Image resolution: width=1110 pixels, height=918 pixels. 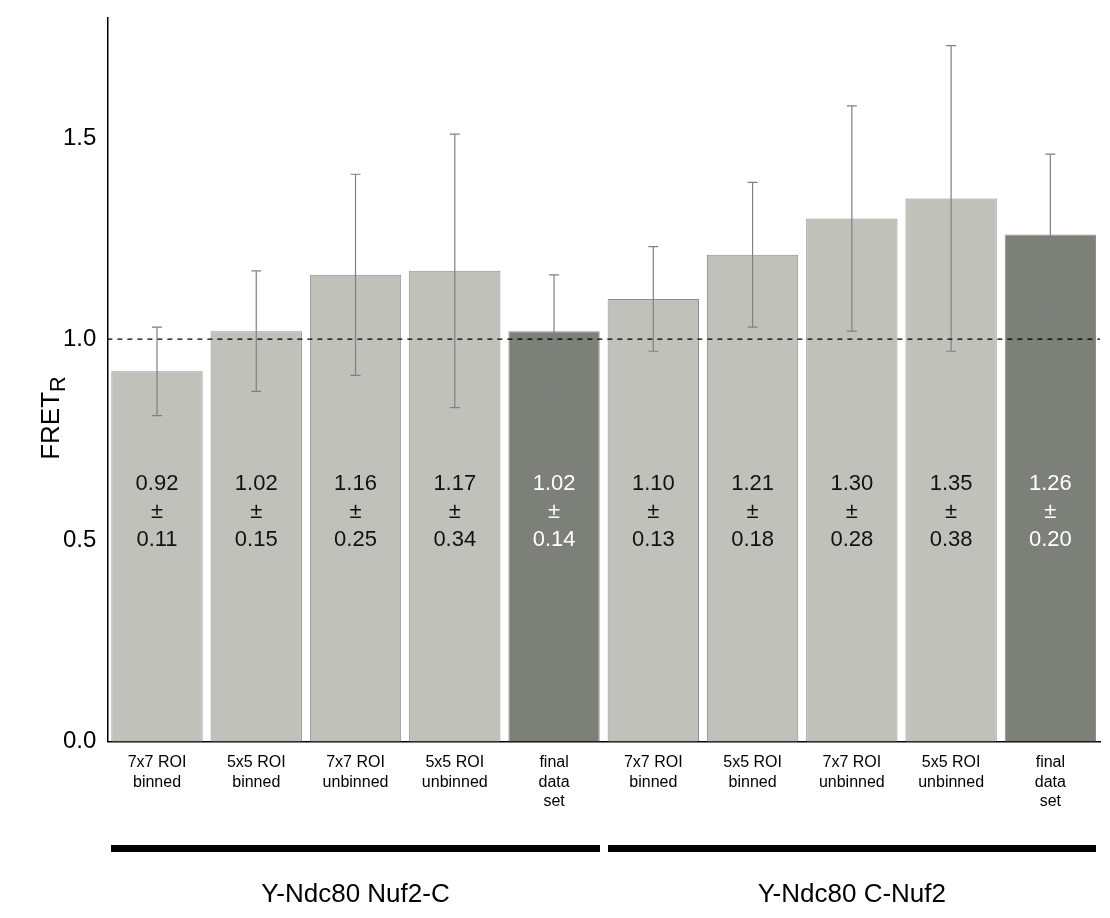 What do you see at coordinates (79, 136) in the screenshot?
I see `y-tick-label: 1.5` at bounding box center [79, 136].